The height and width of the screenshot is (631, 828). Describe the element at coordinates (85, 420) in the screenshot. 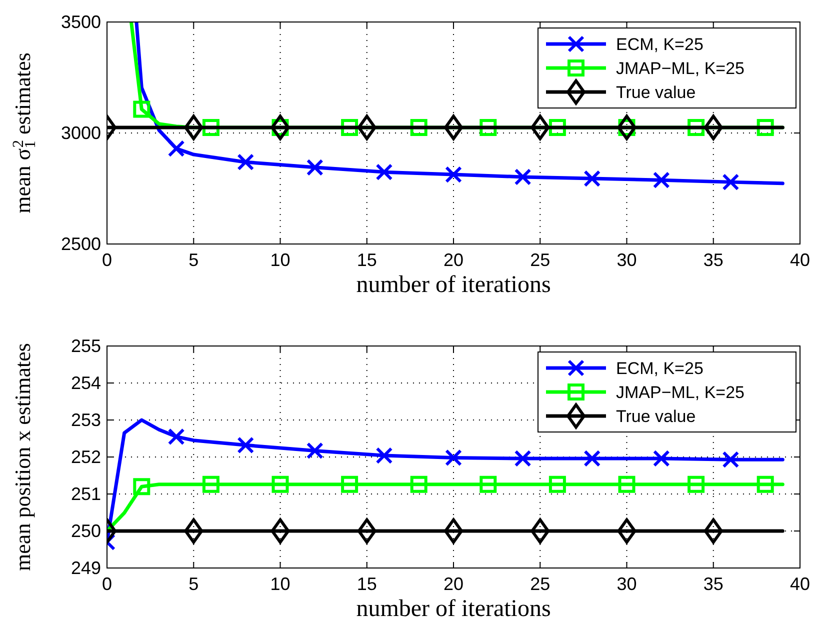

I see `y-tick-label: 253` at that location.